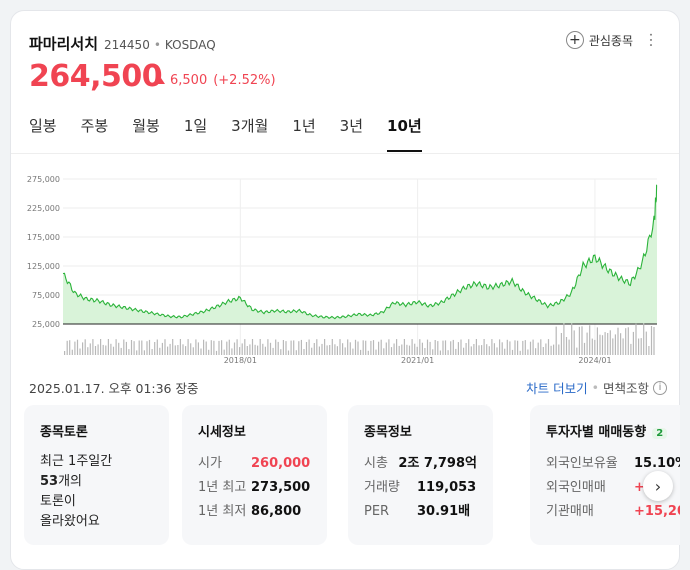  I want to click on row-value: 273,500, so click(281, 487).